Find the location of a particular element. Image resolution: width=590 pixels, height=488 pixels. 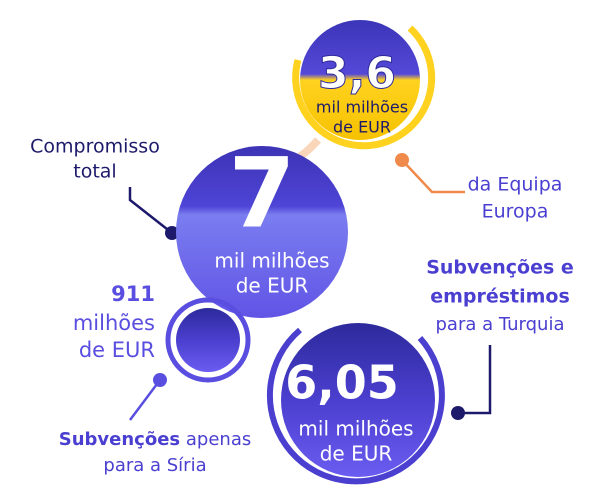

label: apenas is located at coordinates (215, 439).